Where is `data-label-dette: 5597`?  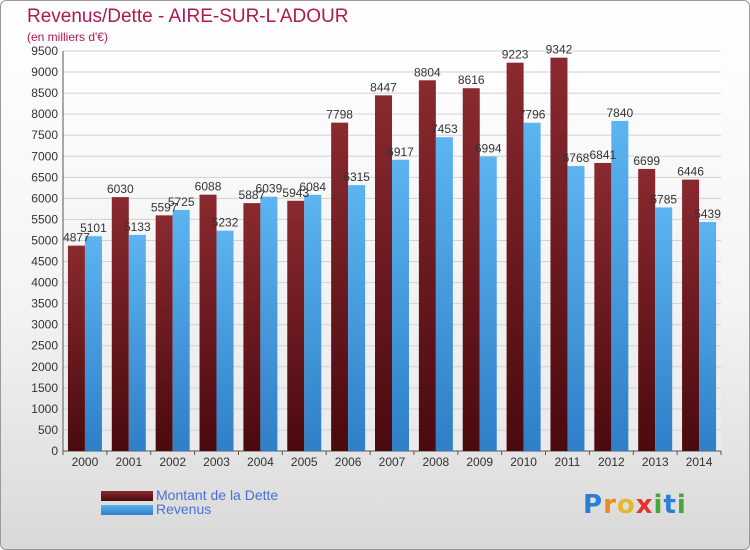
data-label-dette: 5597 is located at coordinates (164, 207).